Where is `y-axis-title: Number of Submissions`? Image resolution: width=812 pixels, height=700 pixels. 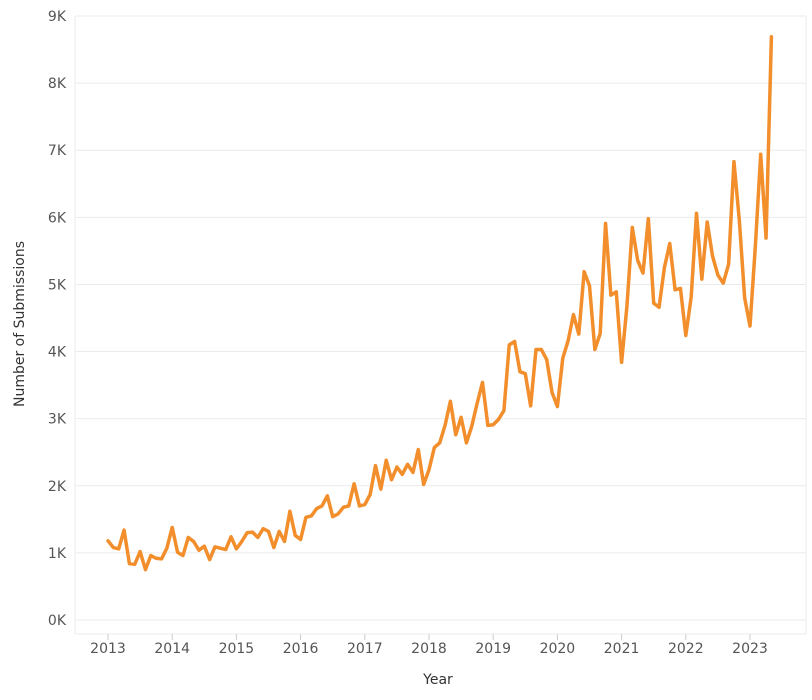 y-axis-title: Number of Submissions is located at coordinates (20, 324).